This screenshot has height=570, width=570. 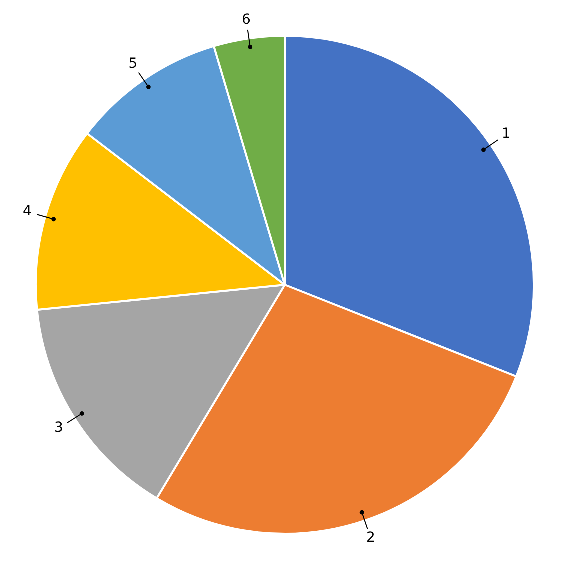 I want to click on slice-label: 6, so click(x=246, y=20).